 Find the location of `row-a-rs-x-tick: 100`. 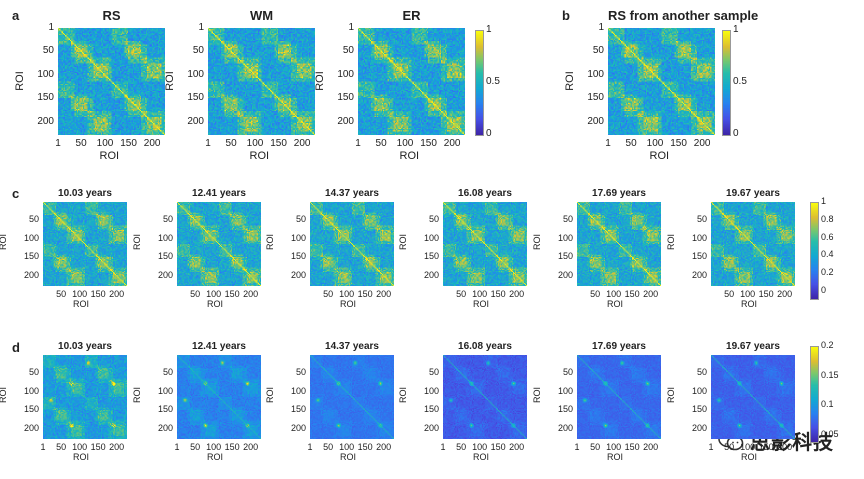

row-a-rs-x-tick: 100 is located at coordinates (105, 143).